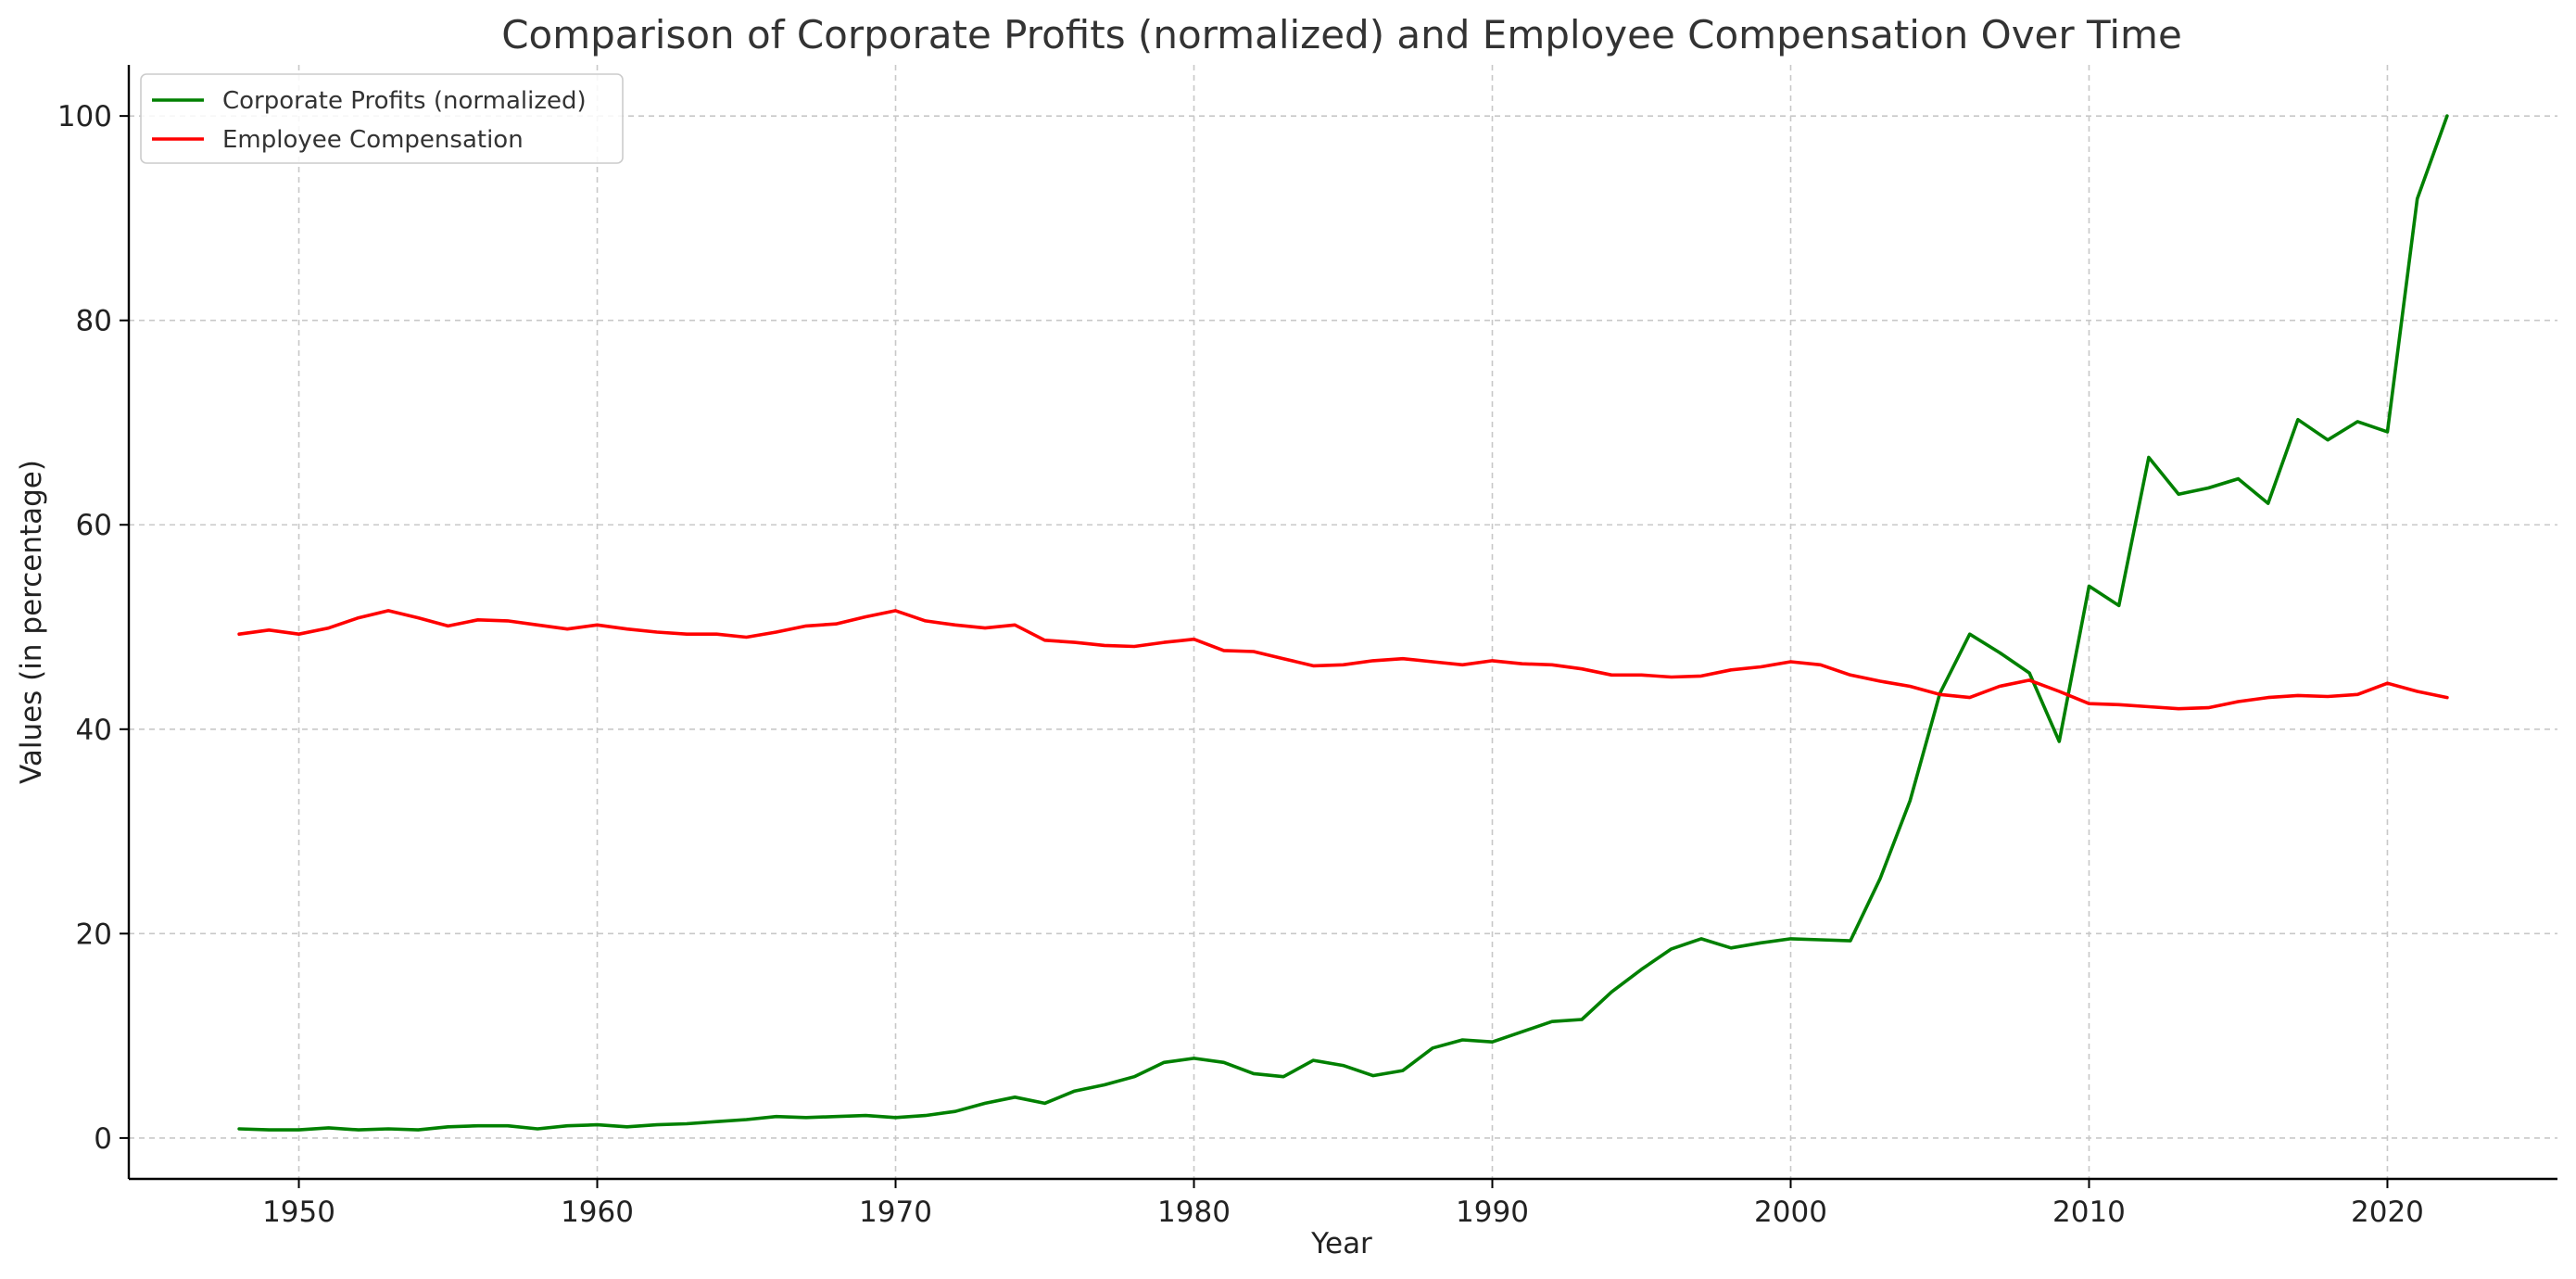 The height and width of the screenshot is (1279, 2576). I want to click on y-tick-label: 40, so click(94, 730).